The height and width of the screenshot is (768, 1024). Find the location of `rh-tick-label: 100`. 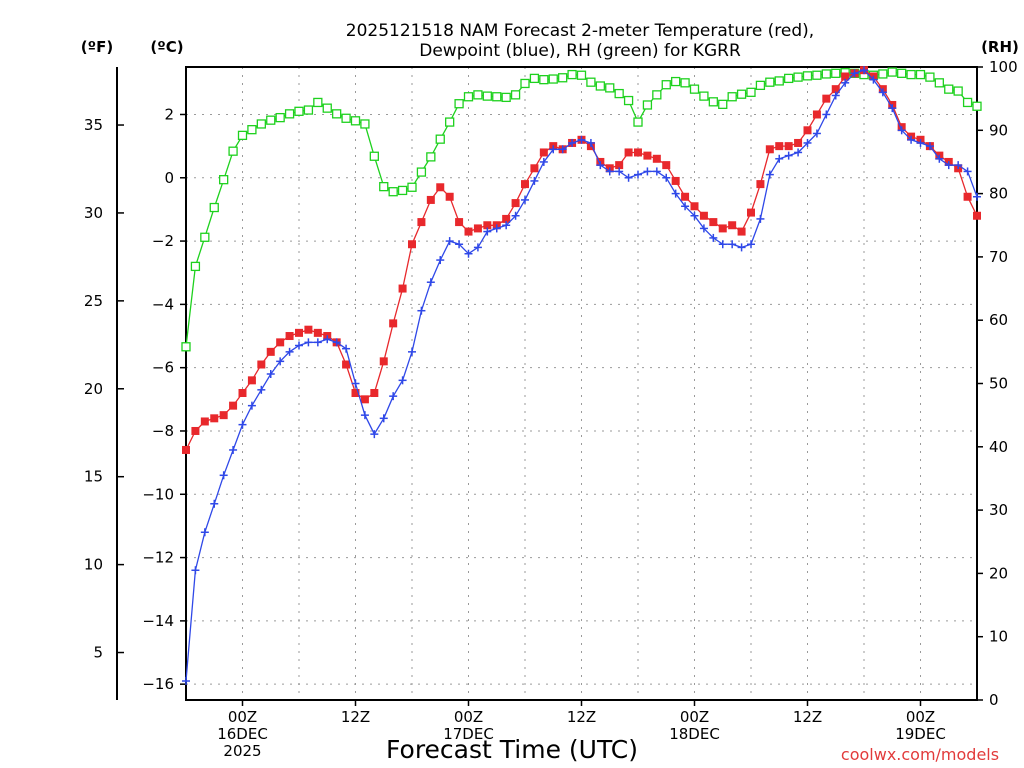

rh-tick-label: 100 is located at coordinates (1003, 67).